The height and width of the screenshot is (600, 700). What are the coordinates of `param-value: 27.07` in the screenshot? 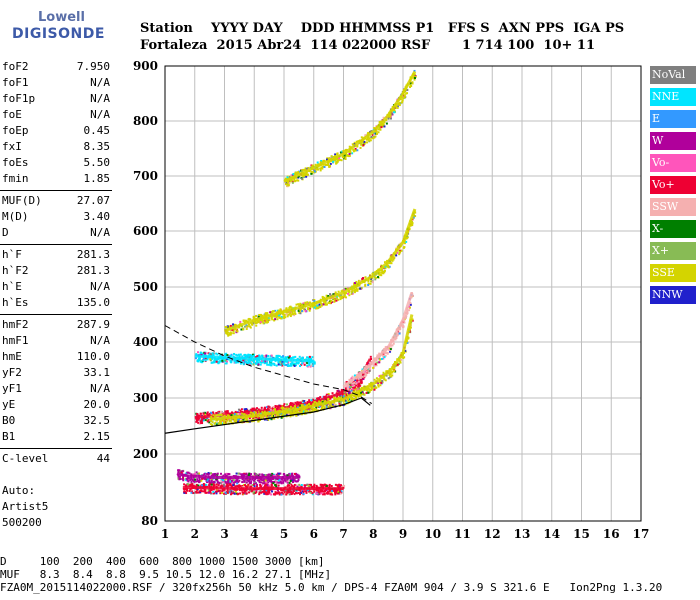 It's located at (93, 200).